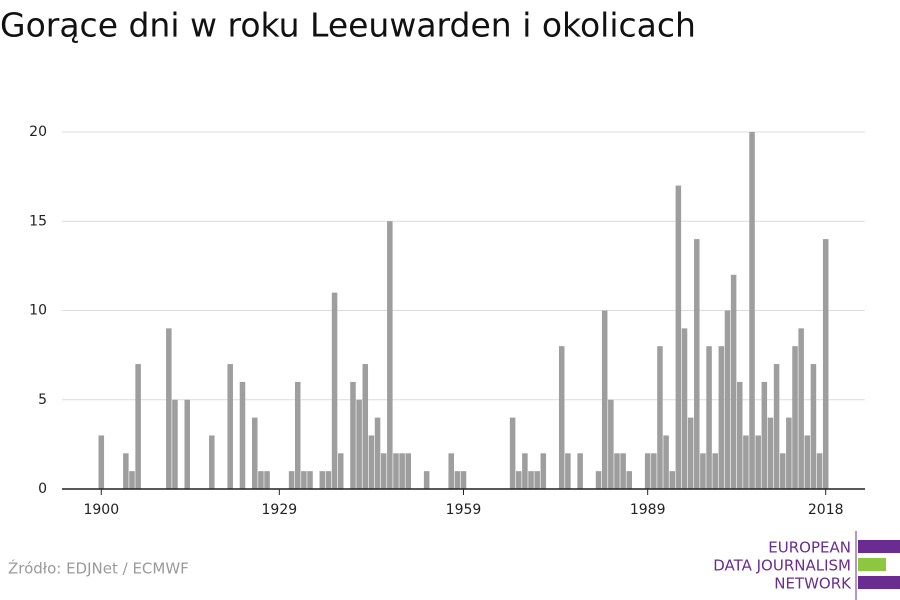 The image size is (900, 600). I want to click on x-tick-label: 1989, so click(648, 510).